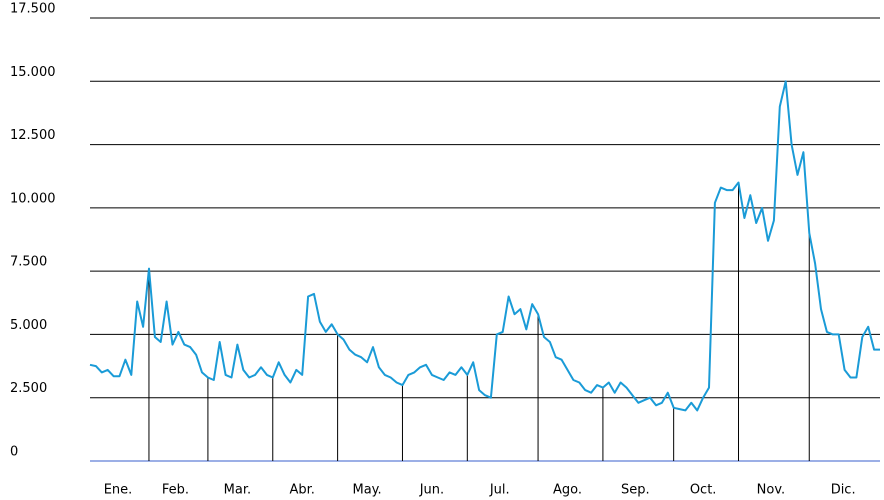  Describe the element at coordinates (33, 72) in the screenshot. I see `y-tick-label: 15.000` at that location.